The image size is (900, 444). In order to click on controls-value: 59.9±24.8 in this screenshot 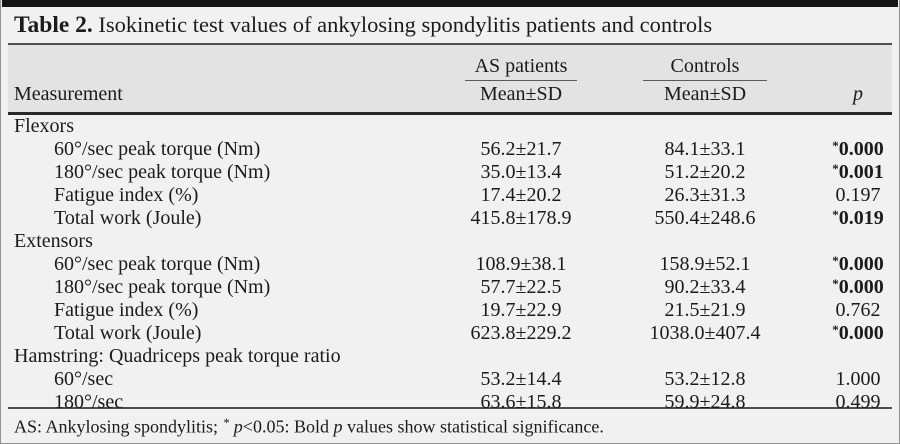, I will do `click(705, 402)`.